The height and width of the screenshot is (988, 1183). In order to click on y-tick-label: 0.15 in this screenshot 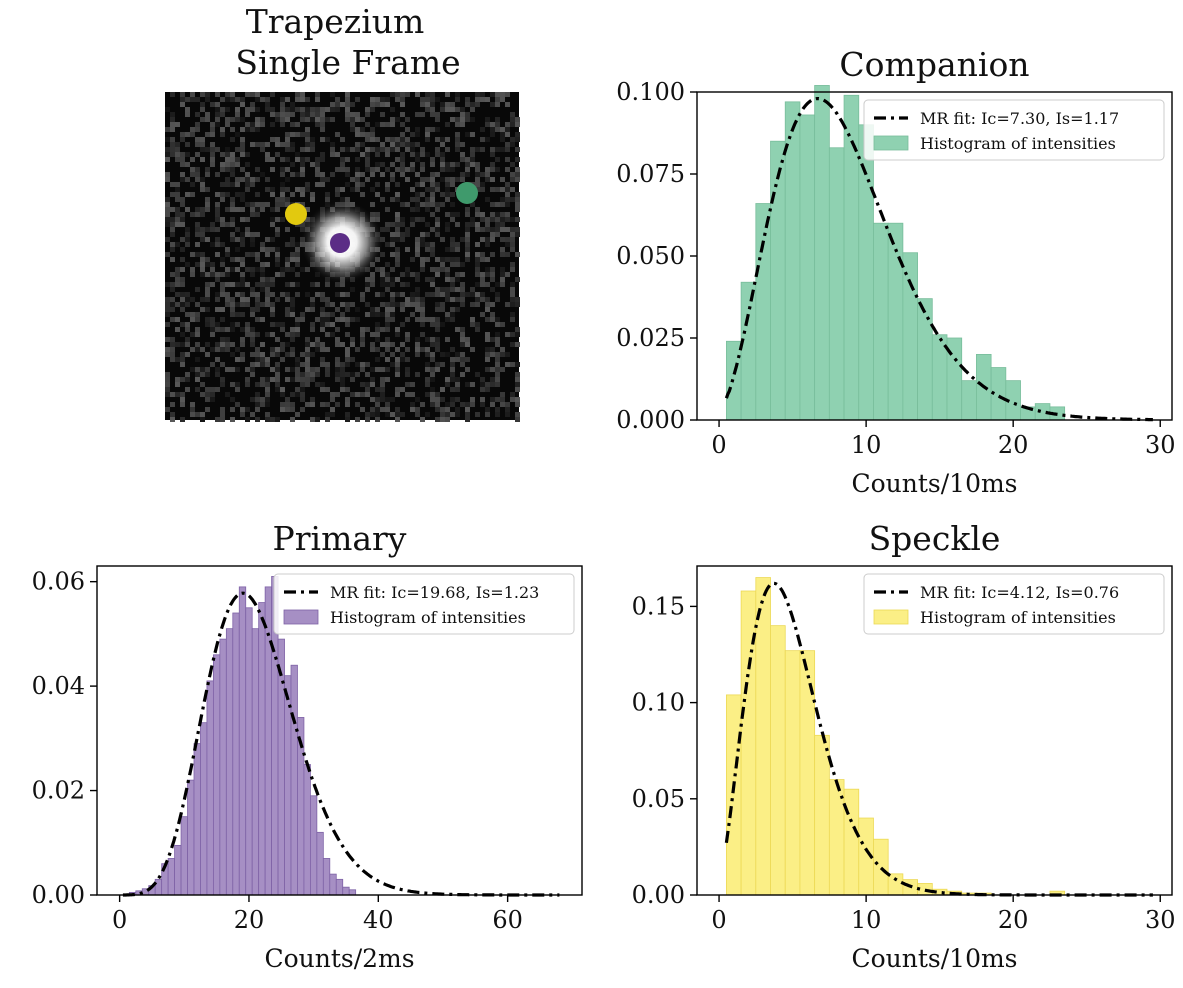, I will do `click(658, 606)`.